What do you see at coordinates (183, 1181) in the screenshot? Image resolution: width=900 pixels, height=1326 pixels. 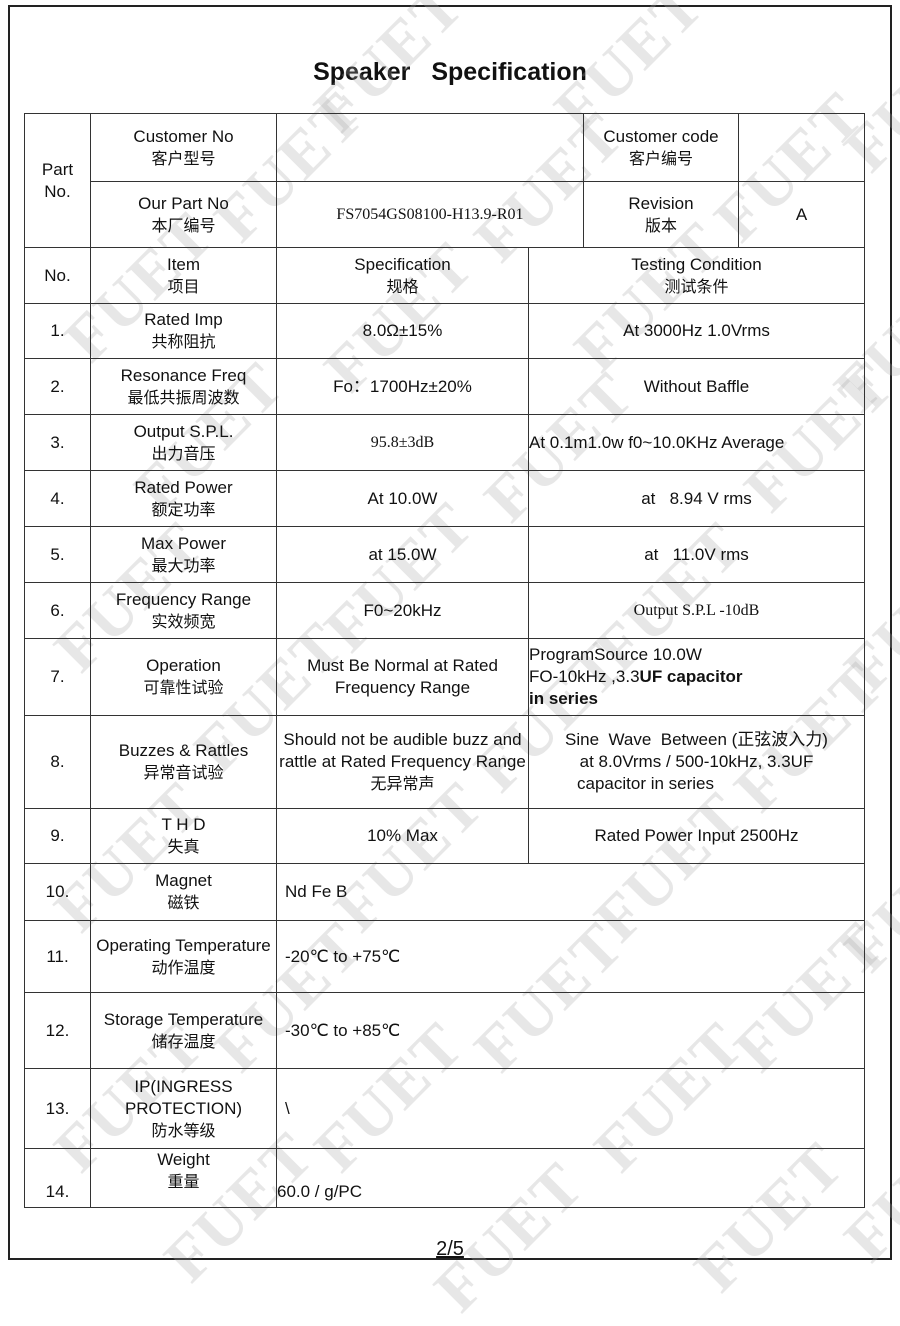 I see `item-cn: 重量` at bounding box center [183, 1181].